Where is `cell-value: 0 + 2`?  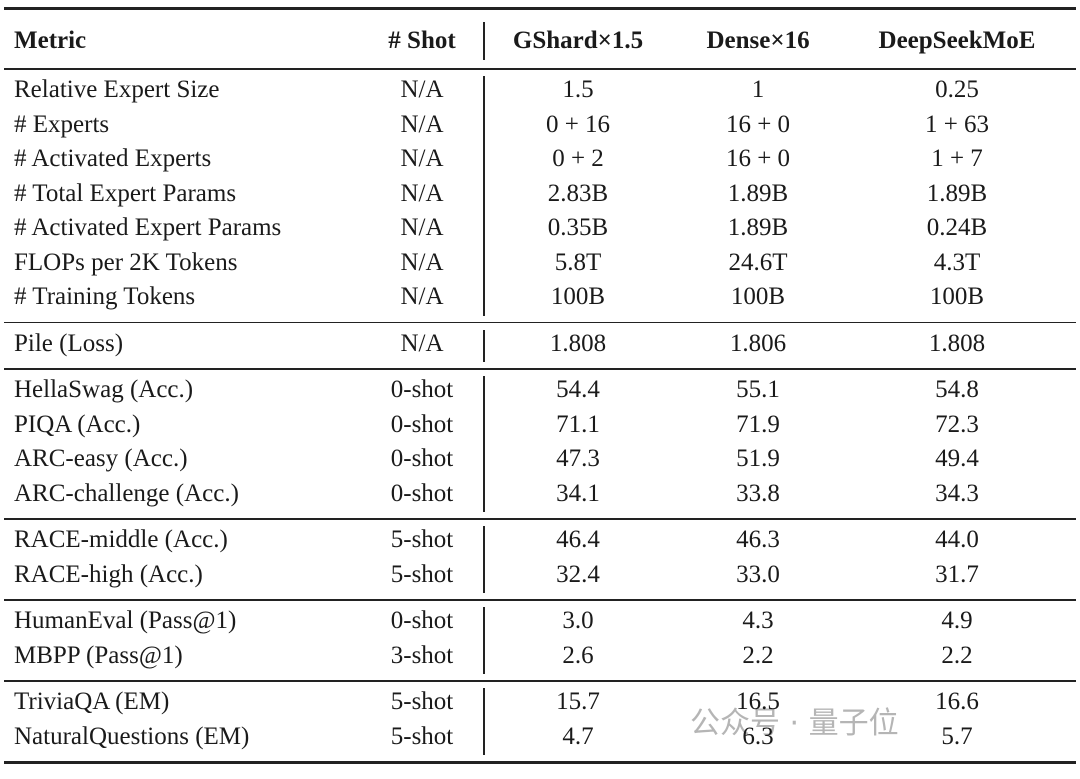
cell-value: 0 + 2 is located at coordinates (578, 159).